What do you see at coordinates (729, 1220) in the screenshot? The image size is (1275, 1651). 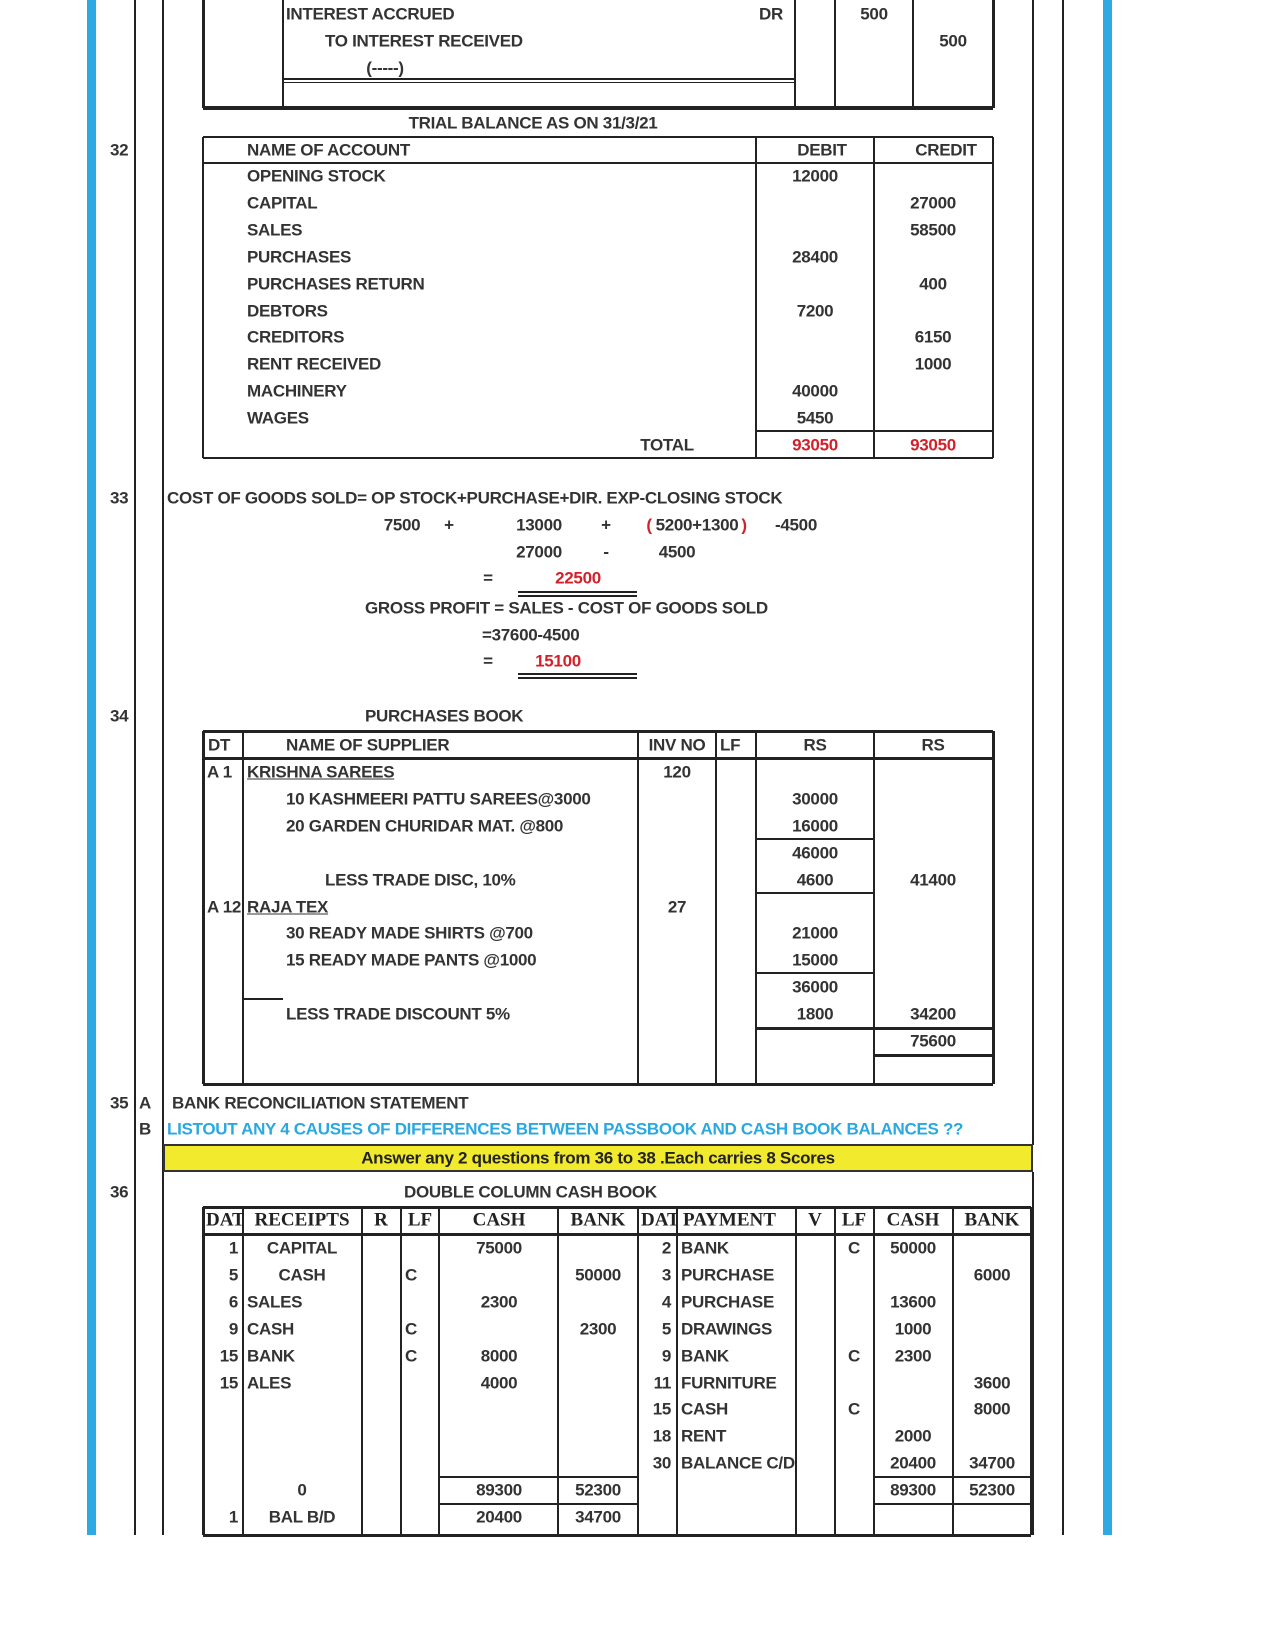 I see `cash-book-col-header: PAYMENT` at bounding box center [729, 1220].